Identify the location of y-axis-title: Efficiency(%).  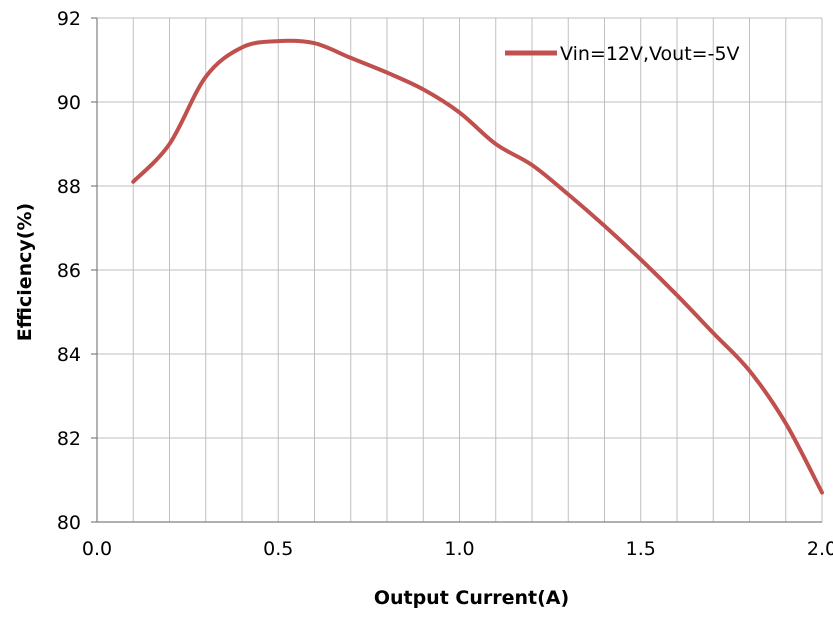
(25, 272).